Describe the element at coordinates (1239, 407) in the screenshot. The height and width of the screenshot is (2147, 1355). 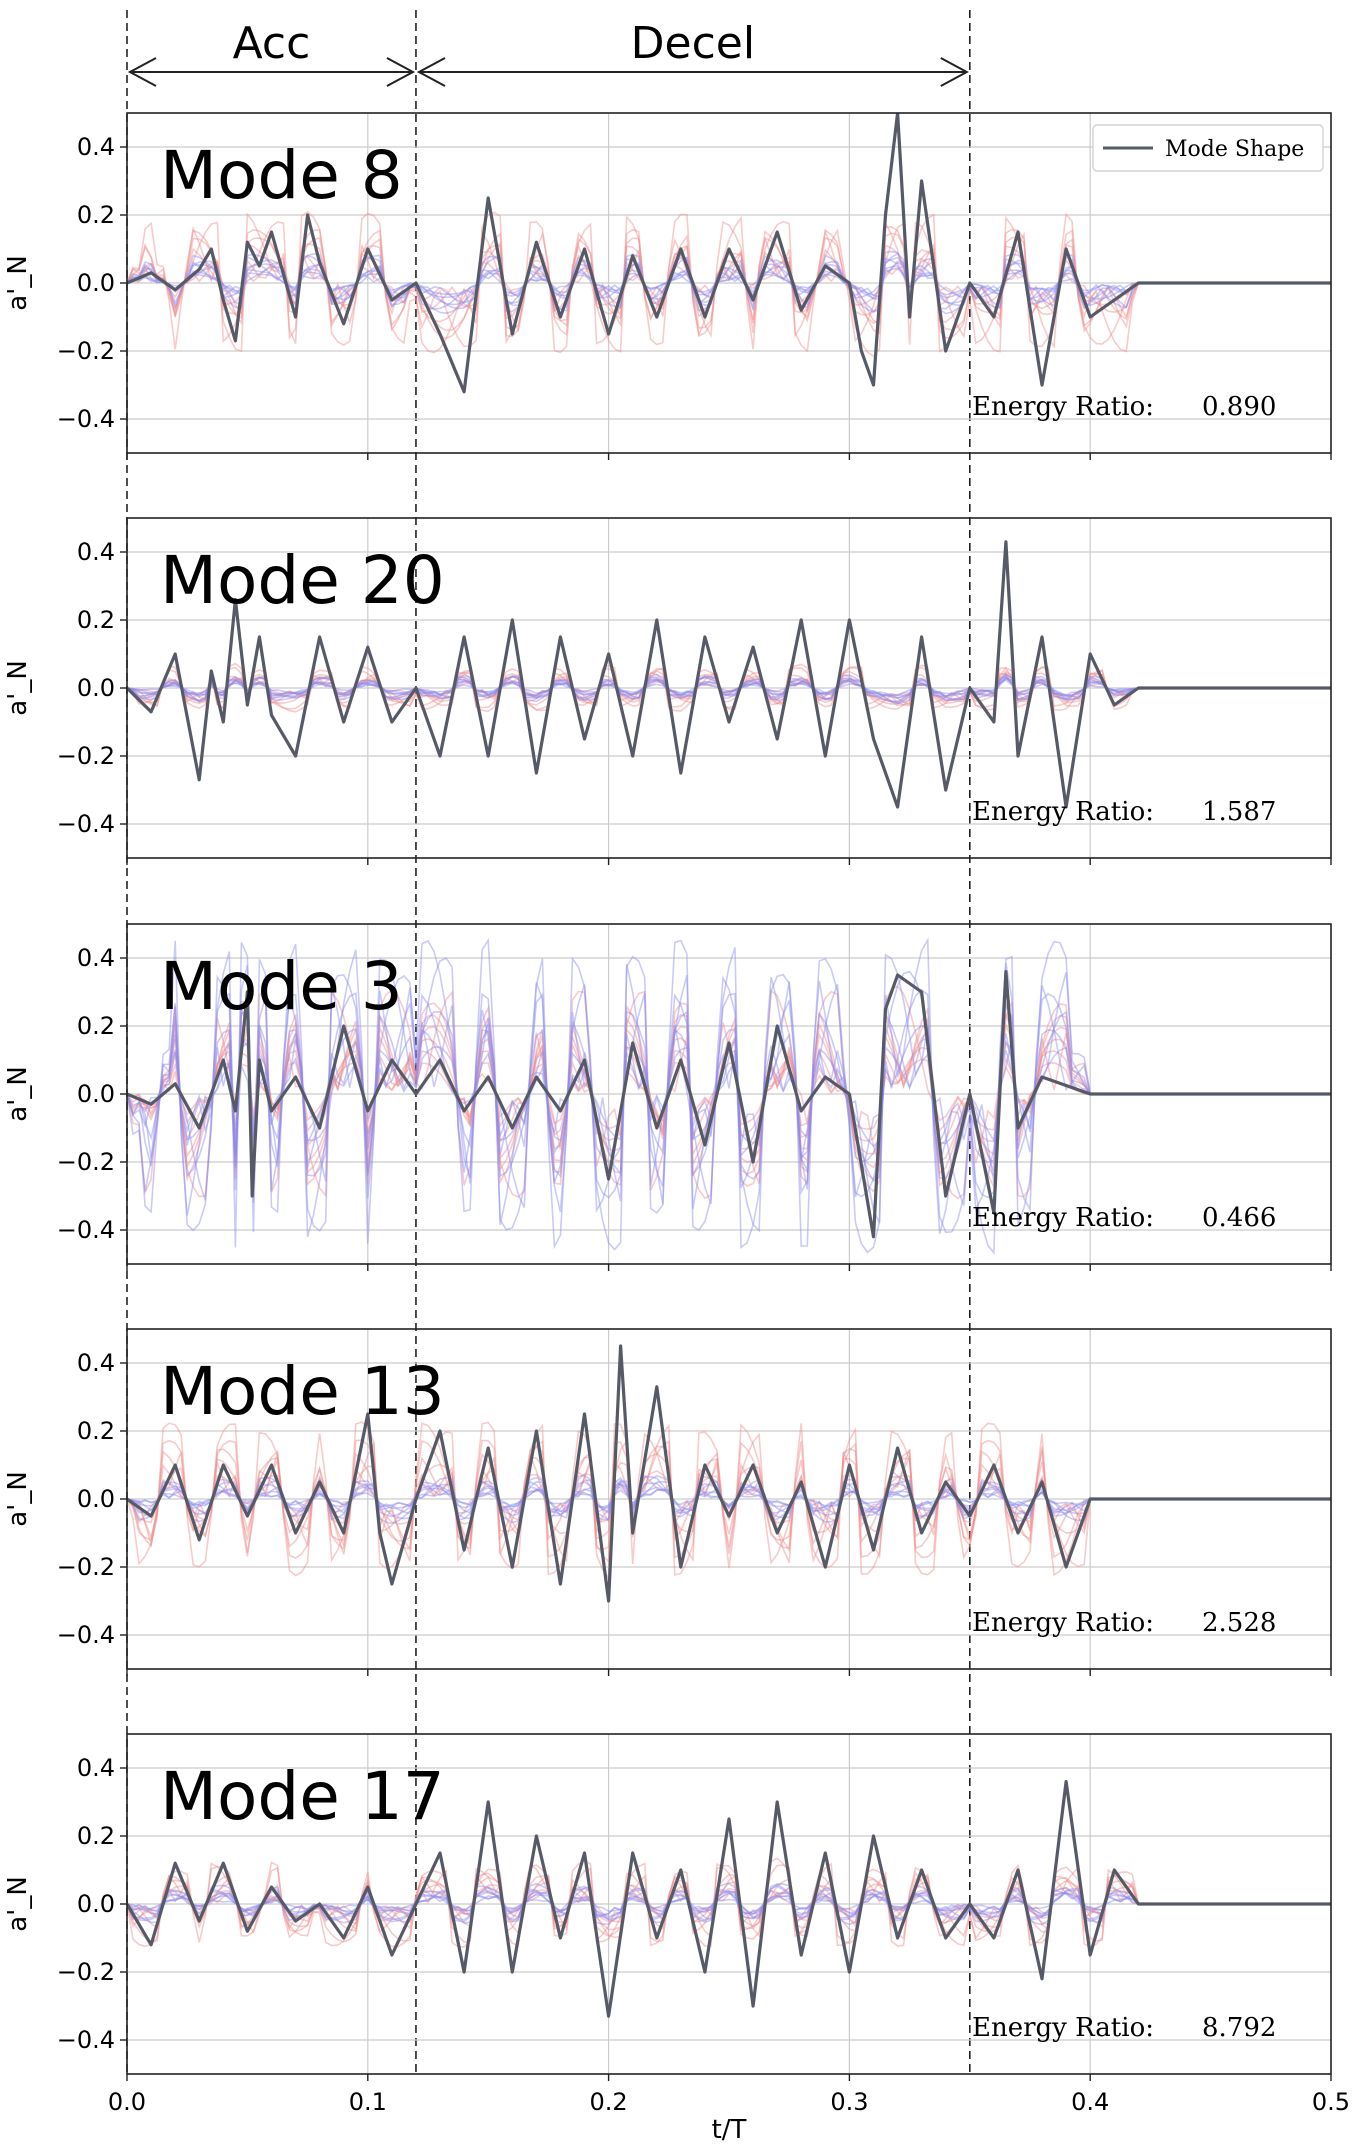
I see `energy-ratio-value: 0.890` at that location.